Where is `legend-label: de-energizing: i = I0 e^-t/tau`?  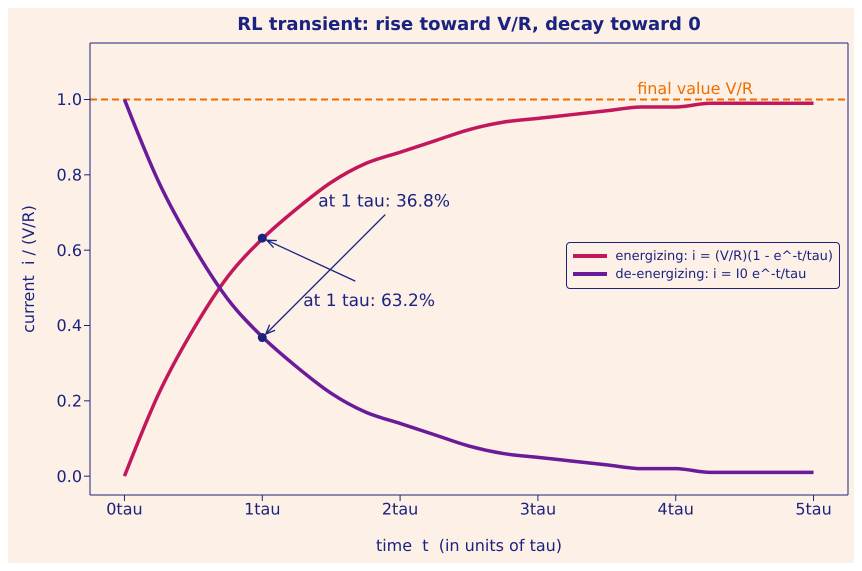
legend-label: de-energizing: i = I0 e^-t/tau is located at coordinates (710, 274).